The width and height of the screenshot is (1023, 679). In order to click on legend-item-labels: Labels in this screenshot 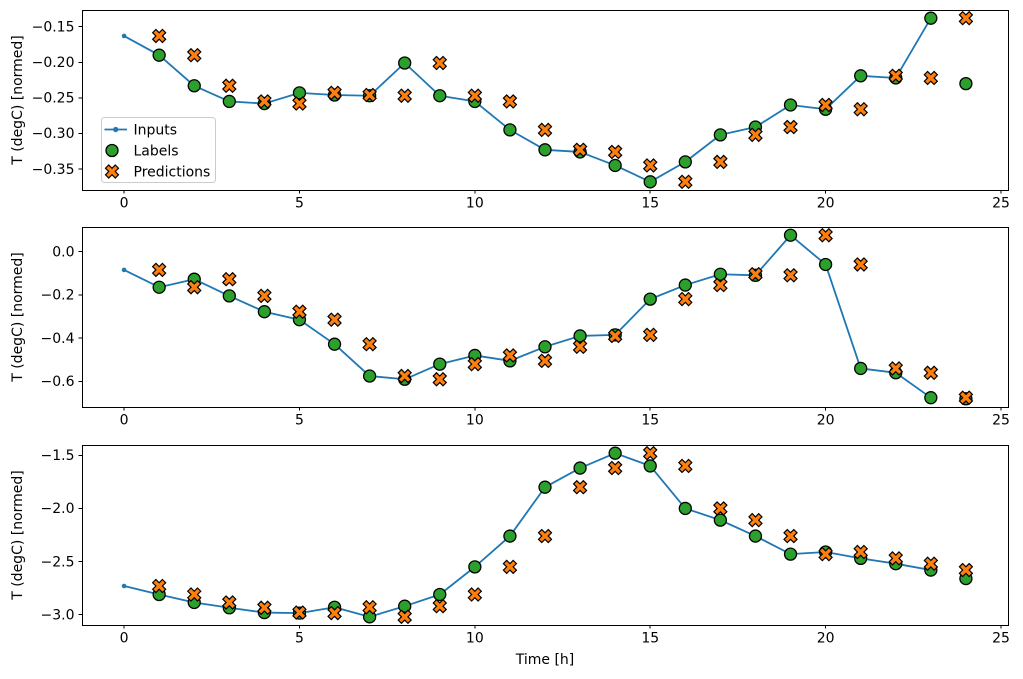, I will do `click(142, 151)`.